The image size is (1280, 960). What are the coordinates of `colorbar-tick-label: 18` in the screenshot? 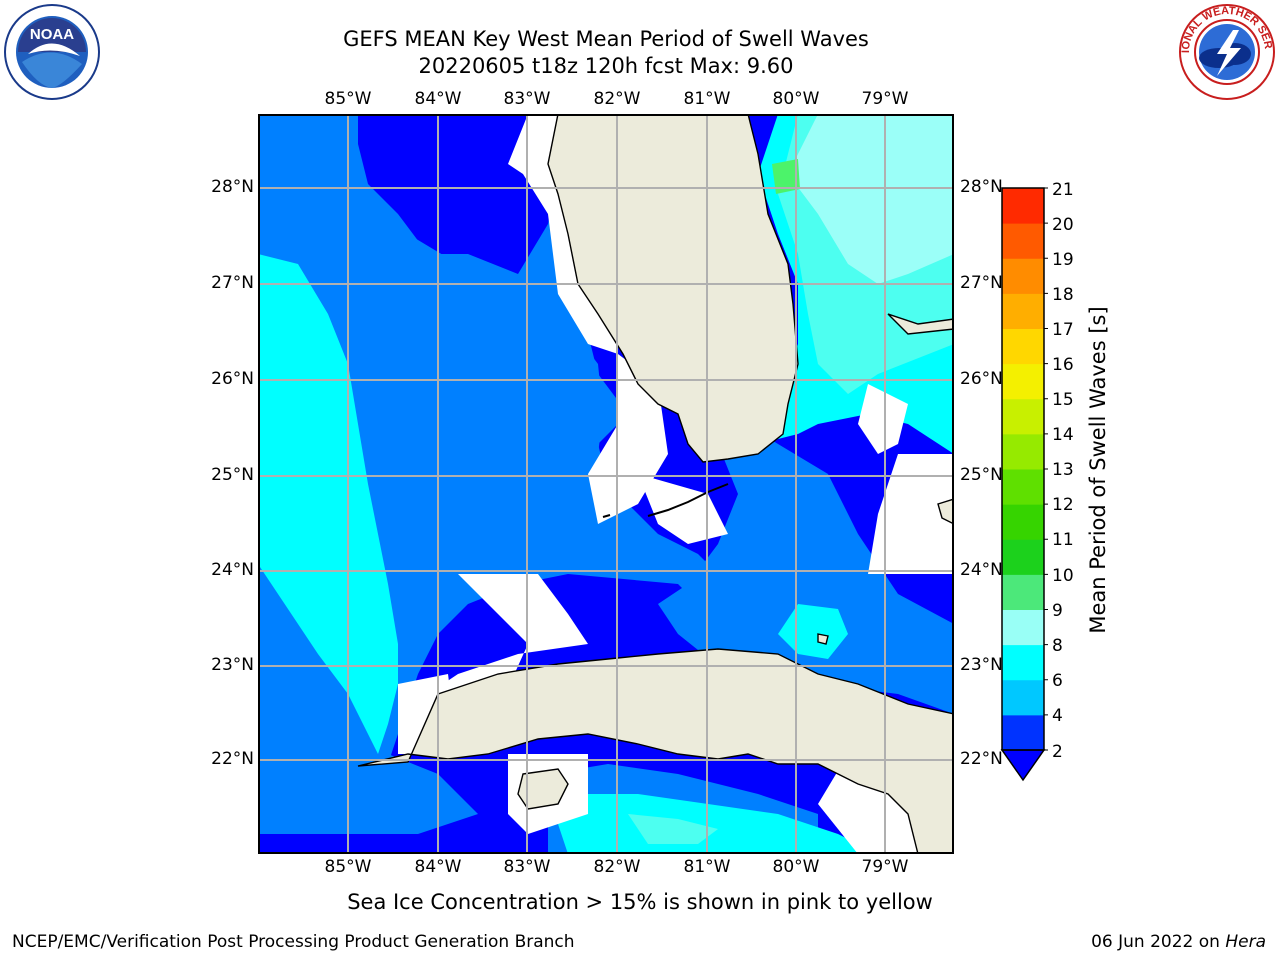 It's located at (1063, 295).